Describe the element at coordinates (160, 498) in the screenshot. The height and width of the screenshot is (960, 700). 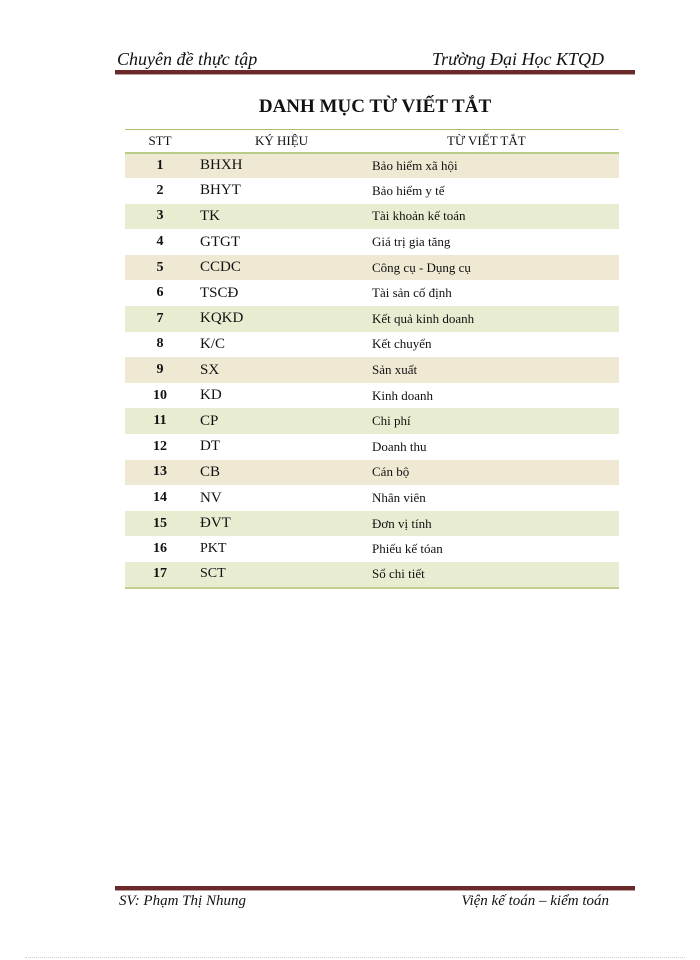
I see `row-number: 14` at that location.